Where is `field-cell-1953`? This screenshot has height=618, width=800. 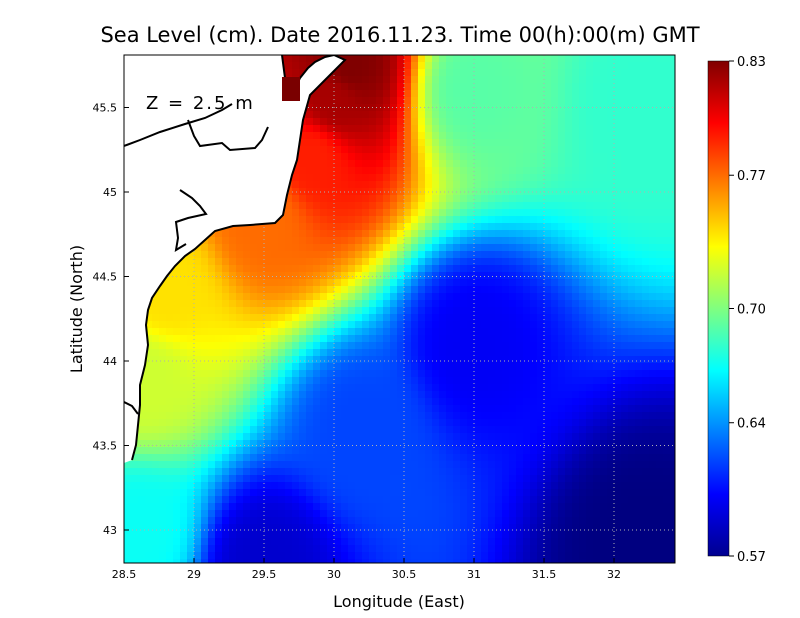
field-cell-1953 is located at coordinates (527, 227).